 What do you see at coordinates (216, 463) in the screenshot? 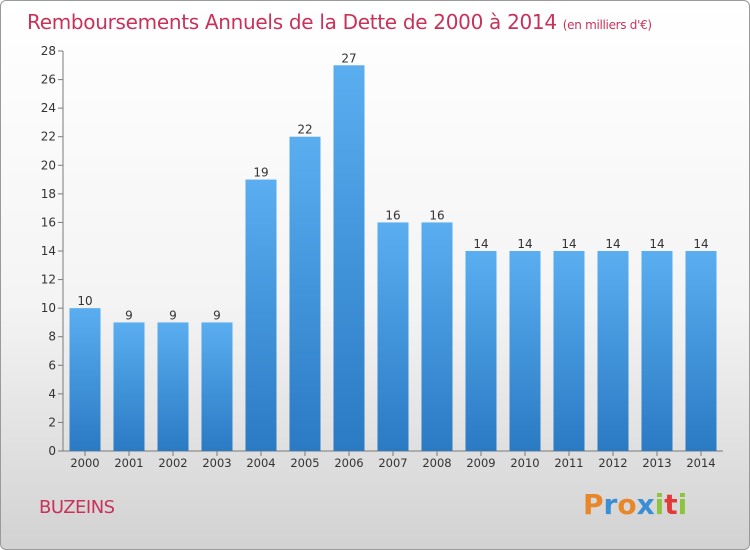
I see `x-tick-label: 2003` at bounding box center [216, 463].